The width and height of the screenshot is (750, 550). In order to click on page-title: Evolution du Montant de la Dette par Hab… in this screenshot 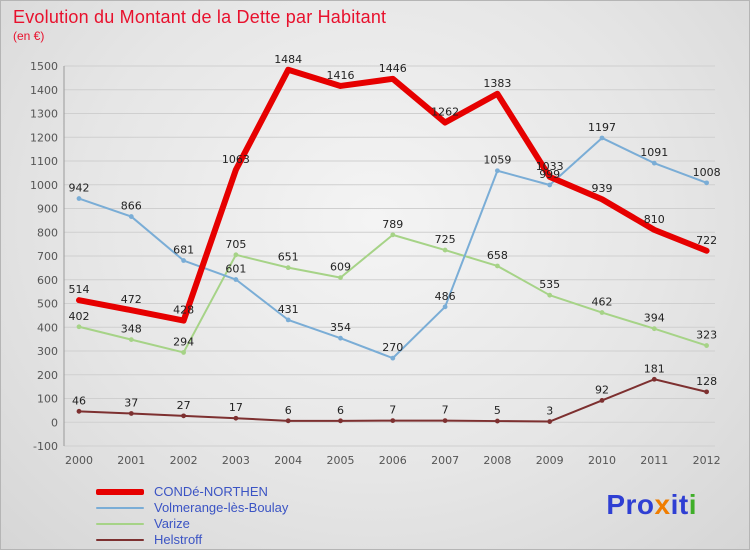, I will do `click(200, 17)`.